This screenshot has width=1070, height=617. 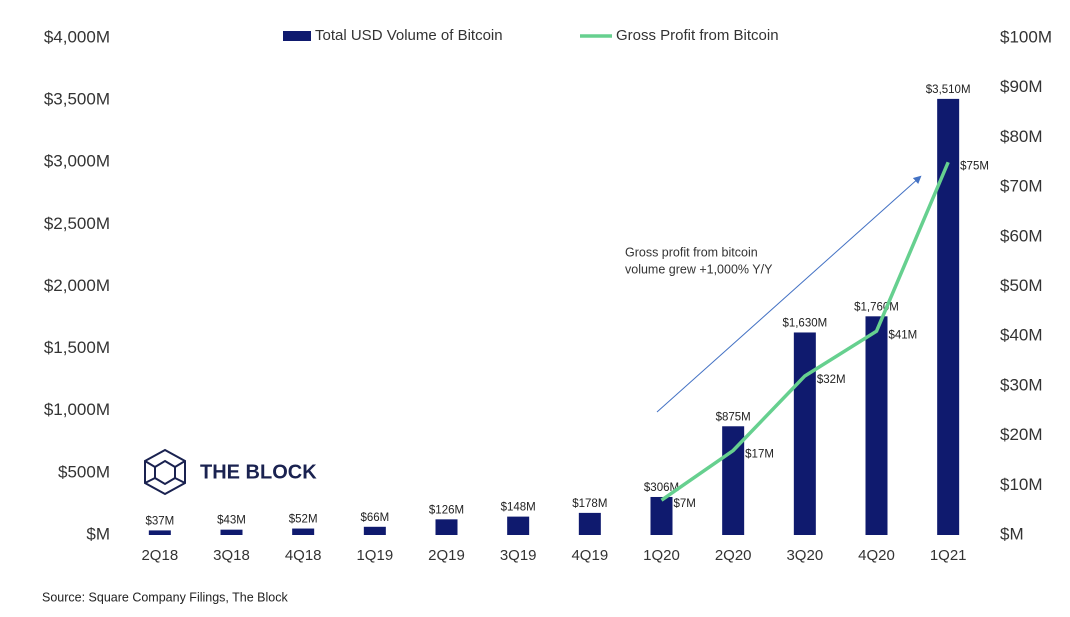 I want to click on line-value-label: $7M, so click(x=685, y=504).